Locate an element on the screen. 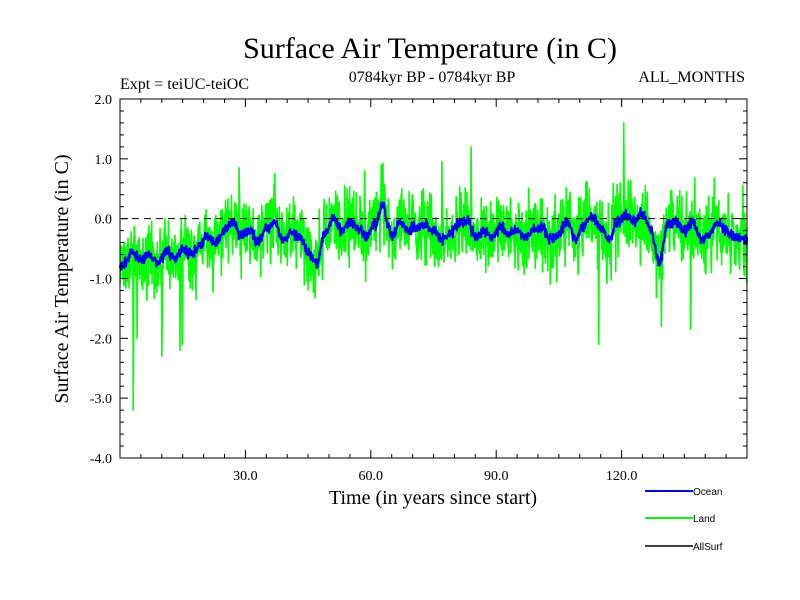 This screenshot has height=600, width=800. y-tick-label: -2.0 is located at coordinates (101, 339).